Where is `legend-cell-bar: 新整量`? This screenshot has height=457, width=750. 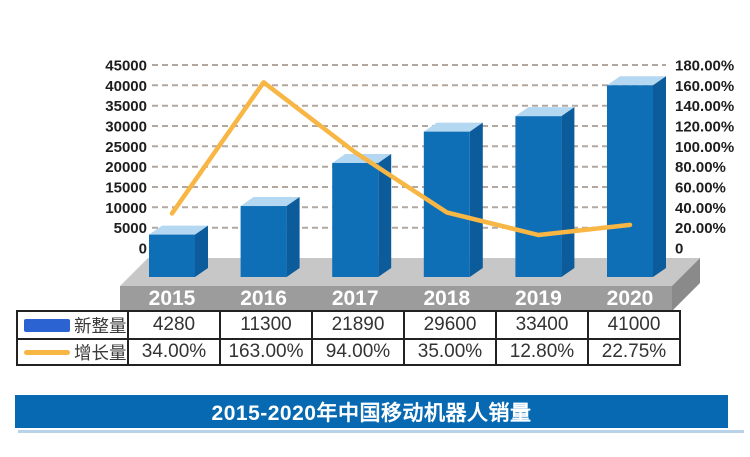 legend-cell-bar: 新整量 is located at coordinates (72, 325).